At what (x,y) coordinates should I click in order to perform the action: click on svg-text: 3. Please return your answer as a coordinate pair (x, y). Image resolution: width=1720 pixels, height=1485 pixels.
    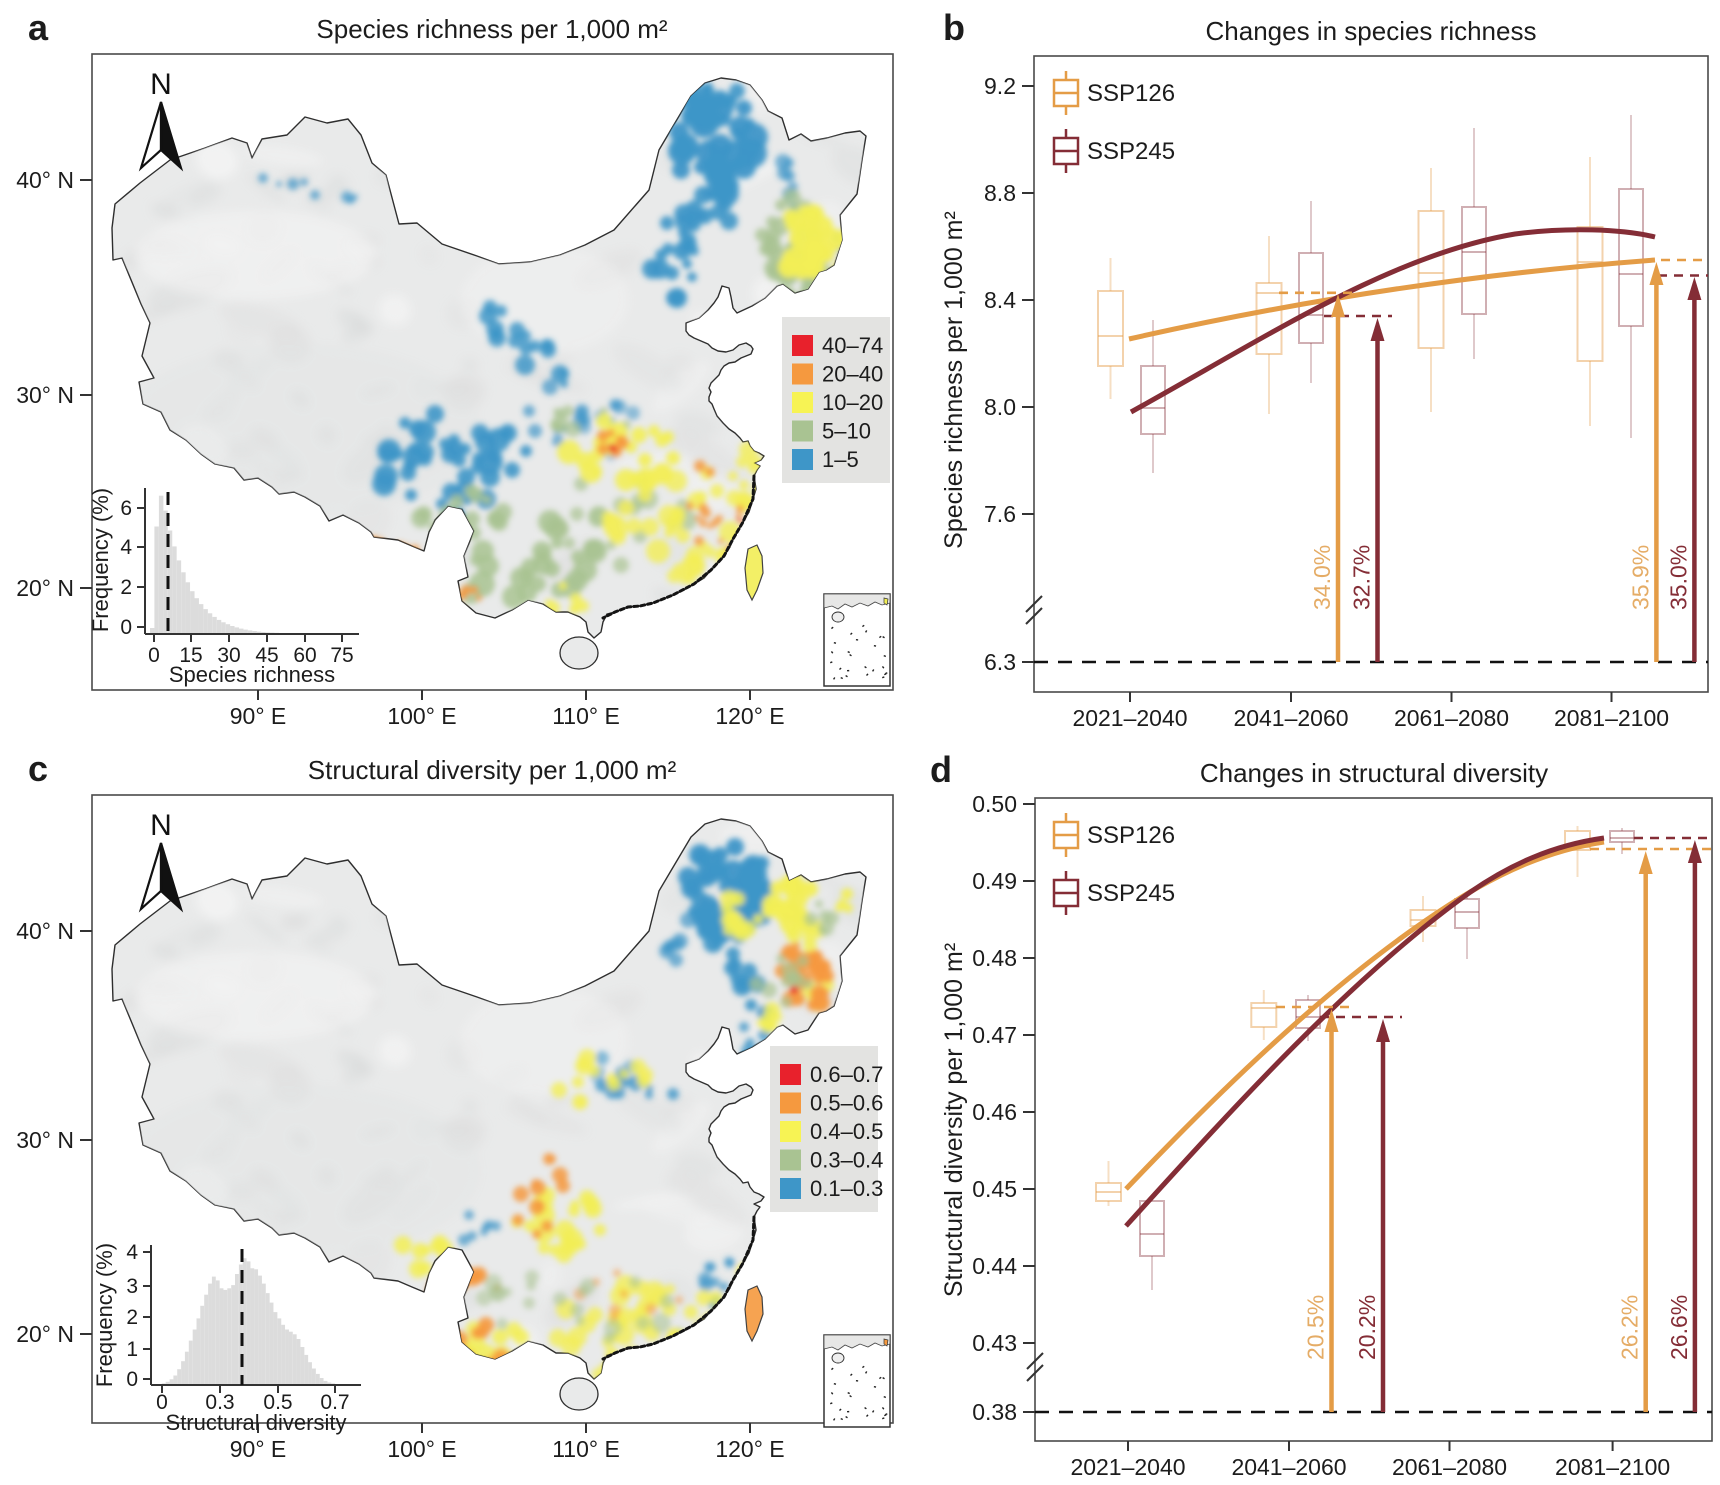
    Looking at the image, I should click on (132, 1286).